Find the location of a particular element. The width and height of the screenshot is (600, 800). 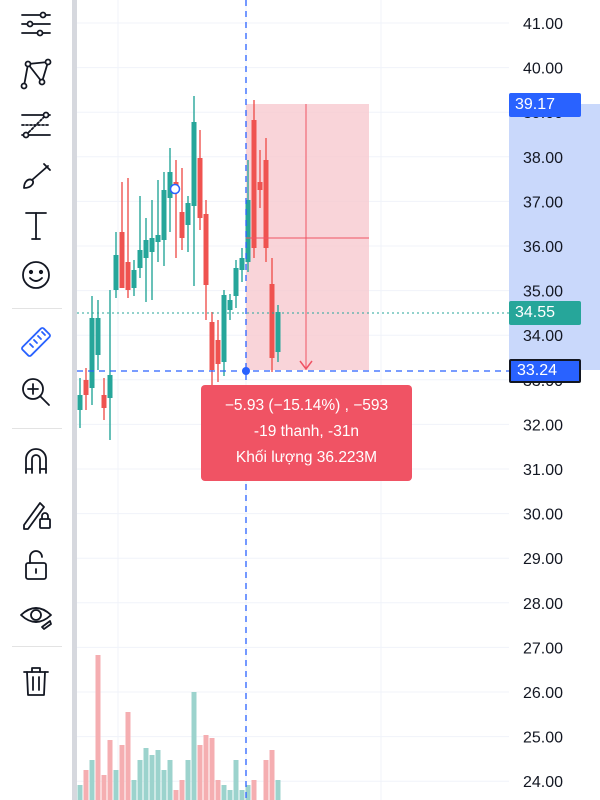

axis-range-highlight is located at coordinates (554, 237).